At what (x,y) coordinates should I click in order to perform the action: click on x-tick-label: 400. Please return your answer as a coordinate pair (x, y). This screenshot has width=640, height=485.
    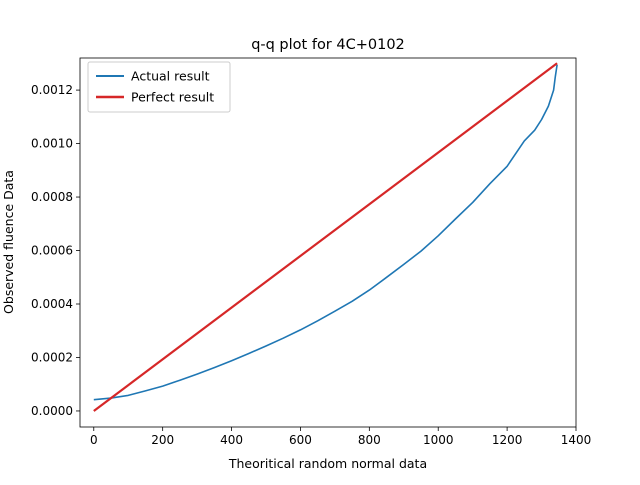
    Looking at the image, I should click on (231, 440).